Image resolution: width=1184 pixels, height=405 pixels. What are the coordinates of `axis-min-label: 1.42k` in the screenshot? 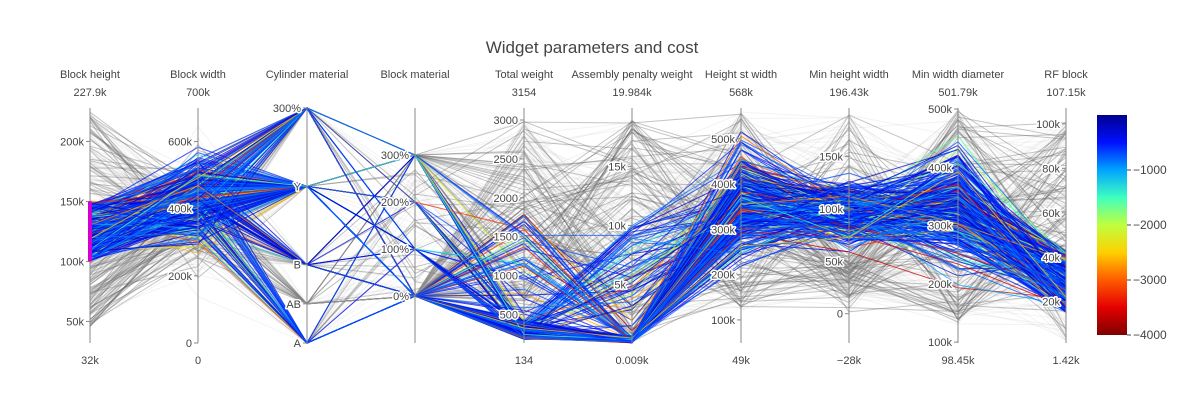 It's located at (1066, 361).